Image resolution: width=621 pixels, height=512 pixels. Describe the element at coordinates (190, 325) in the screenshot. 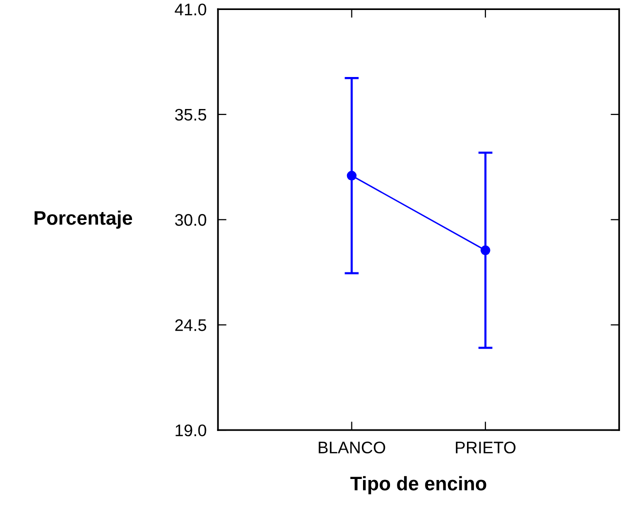

I see `y-tick-label: 24.5` at that location.